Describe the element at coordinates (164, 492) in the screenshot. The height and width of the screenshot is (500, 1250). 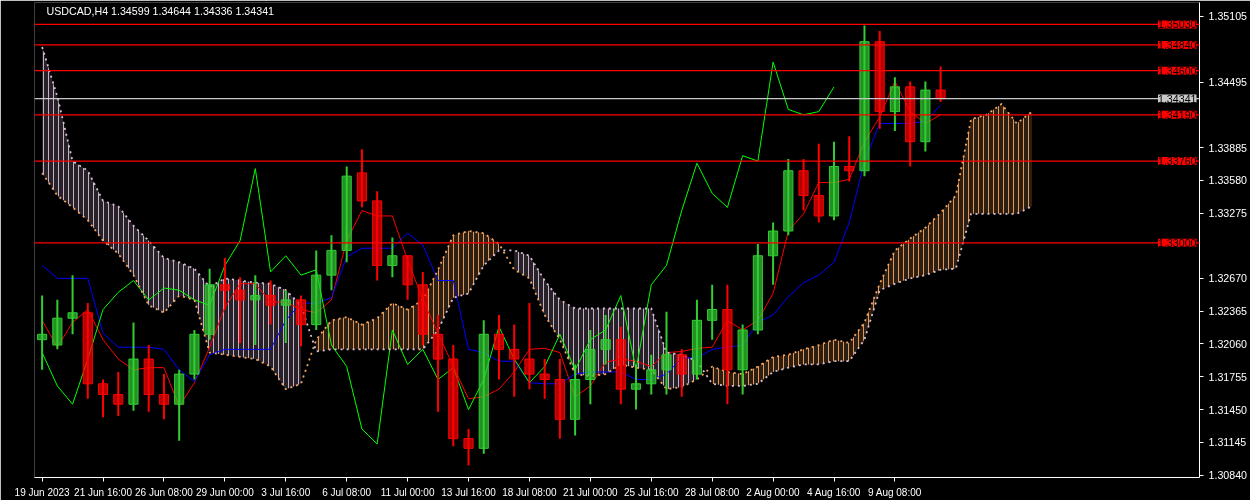
I see `x-tick-label: 26 Jun 08:00` at that location.